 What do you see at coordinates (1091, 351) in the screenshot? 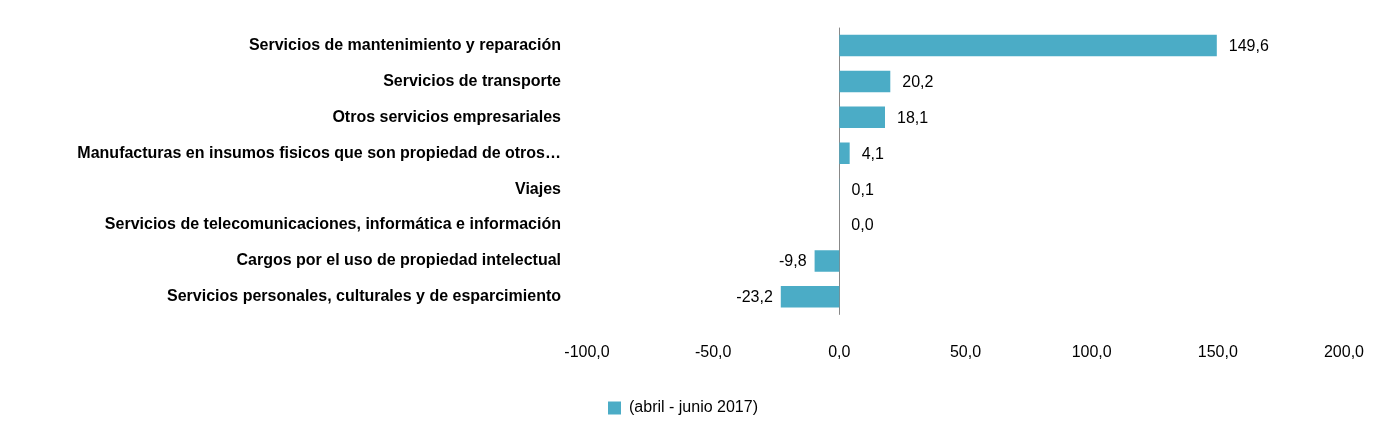
I see `x-tick-label: 100,0` at bounding box center [1091, 351].